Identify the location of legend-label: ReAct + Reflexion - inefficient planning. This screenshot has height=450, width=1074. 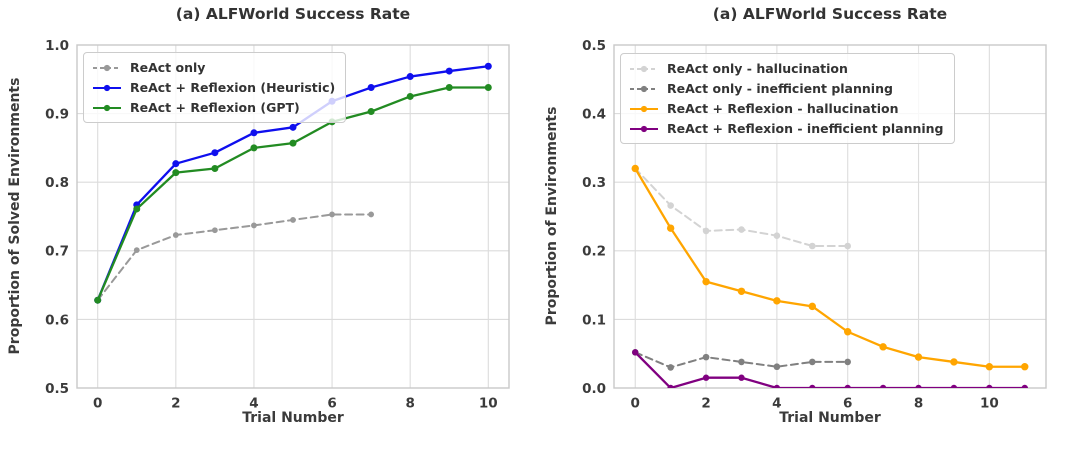
(805, 128).